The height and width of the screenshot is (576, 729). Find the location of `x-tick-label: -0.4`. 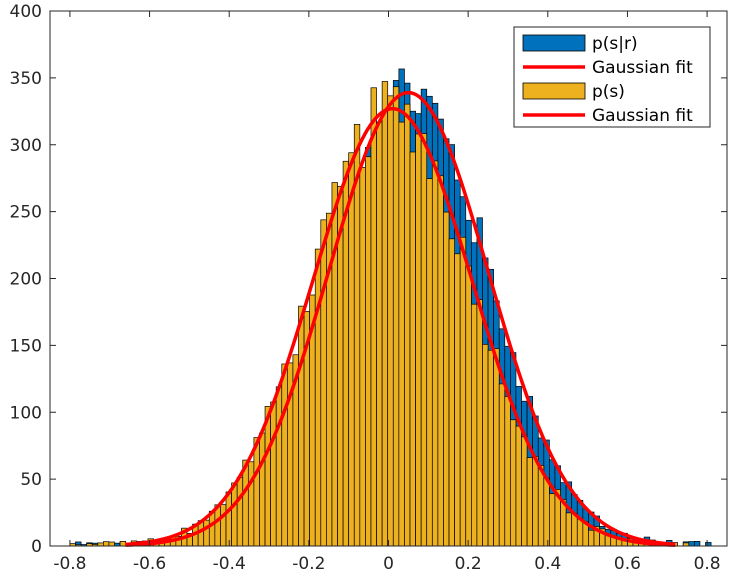

x-tick-label: -0.4 is located at coordinates (229, 564).